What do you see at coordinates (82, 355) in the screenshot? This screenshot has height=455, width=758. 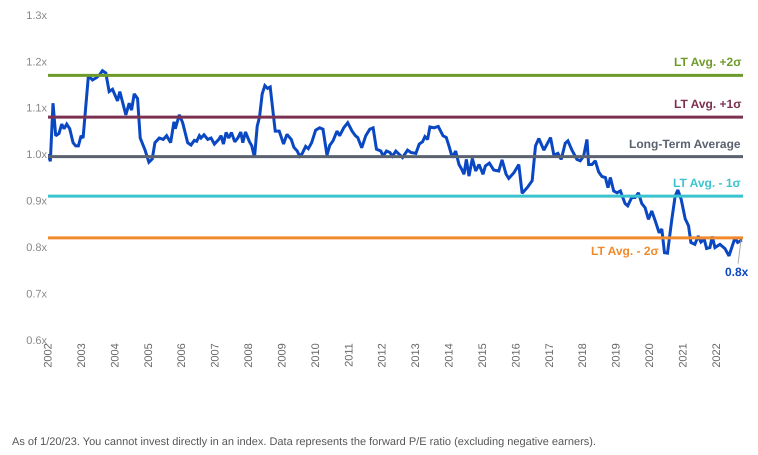 I see `x-tick-label: 2003` at bounding box center [82, 355].